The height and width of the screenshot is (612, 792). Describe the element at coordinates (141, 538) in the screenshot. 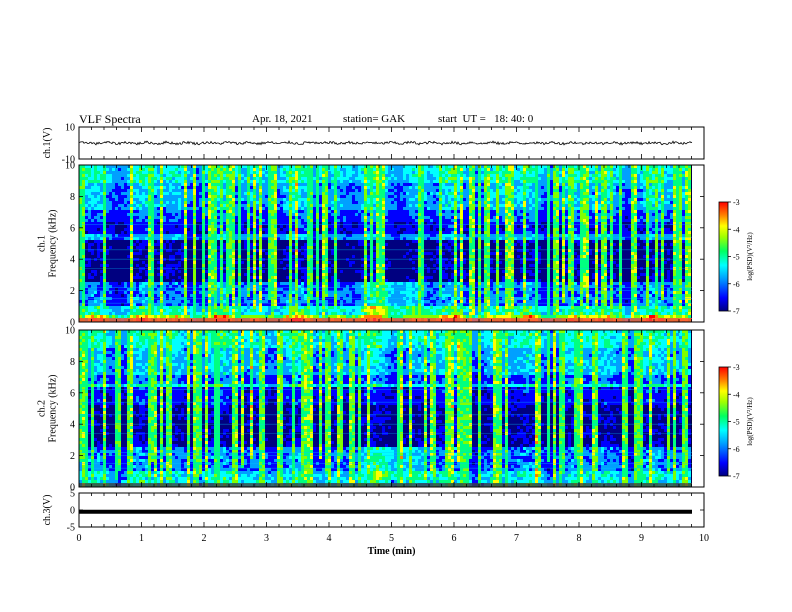

I see `x-tick-label: 1` at that location.